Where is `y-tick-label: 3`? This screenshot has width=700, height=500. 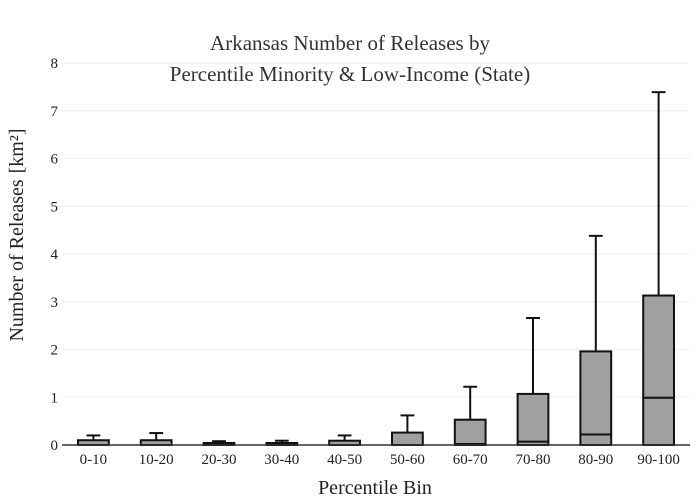 y-tick-label: 3 is located at coordinates (55, 303).